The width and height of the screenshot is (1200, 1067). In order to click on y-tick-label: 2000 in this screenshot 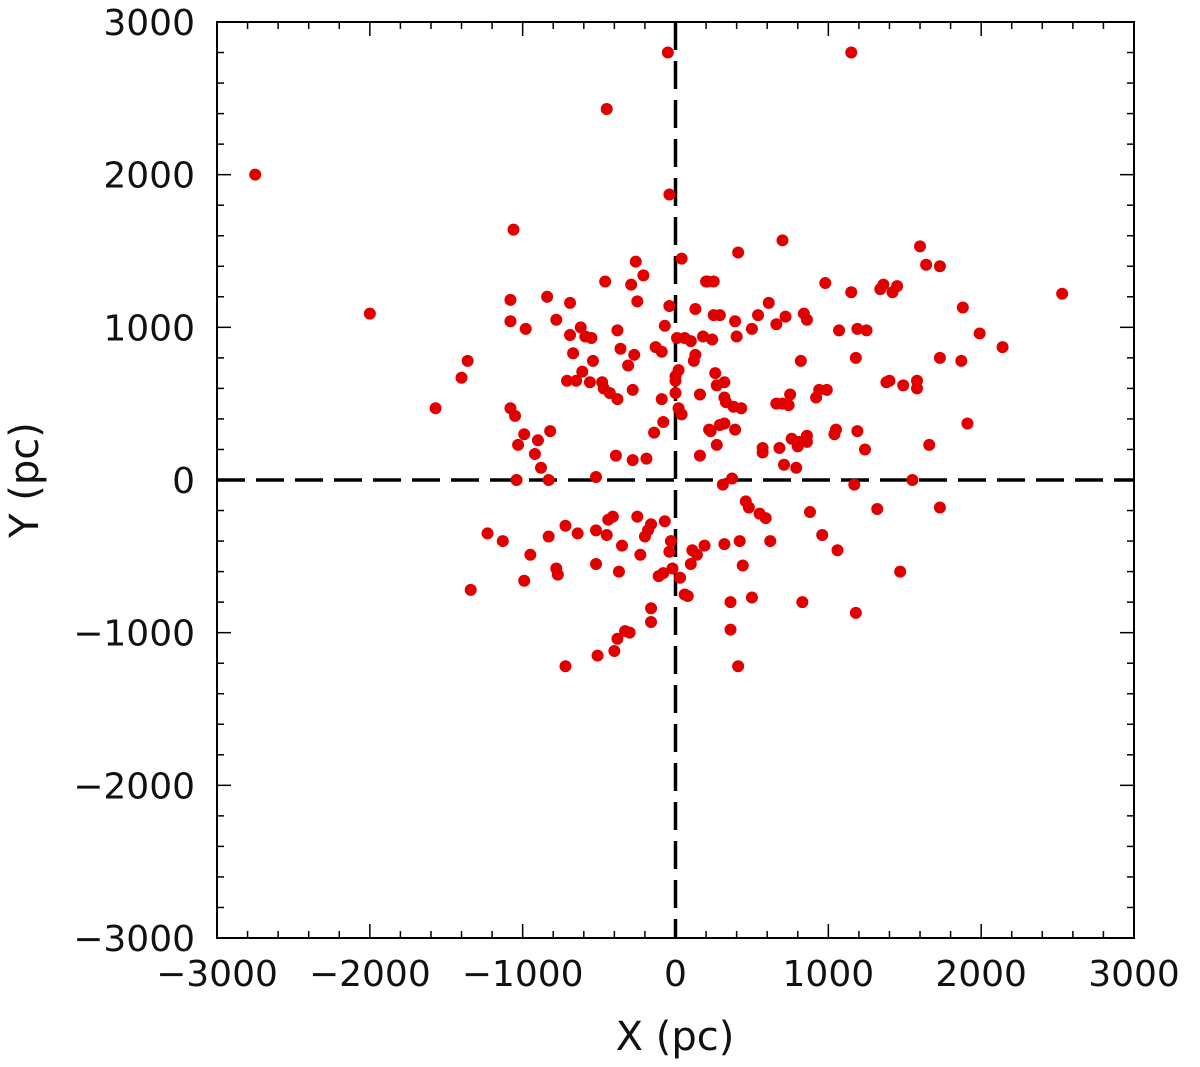, I will do `click(149, 176)`.